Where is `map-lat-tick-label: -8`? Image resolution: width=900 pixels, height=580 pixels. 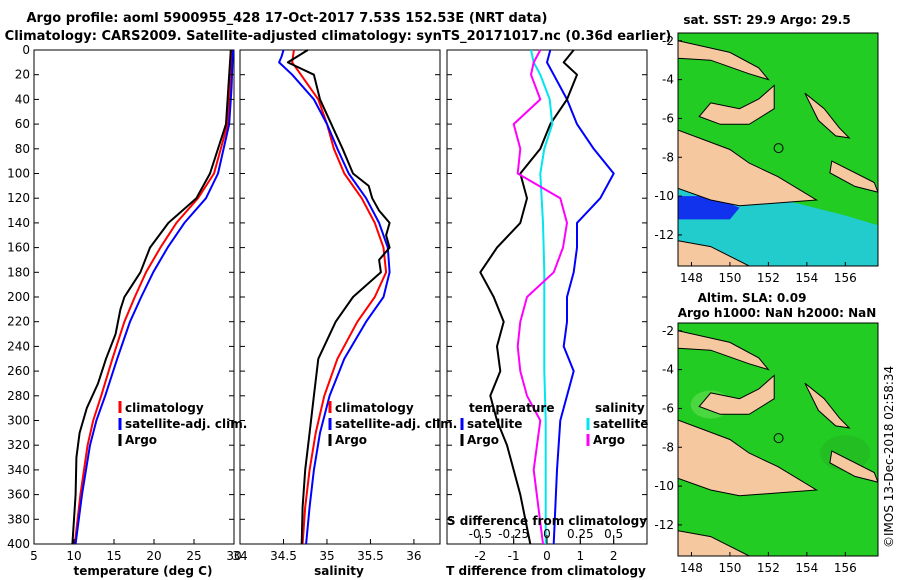 map-lat-tick-label: -8 is located at coordinates (668, 447).